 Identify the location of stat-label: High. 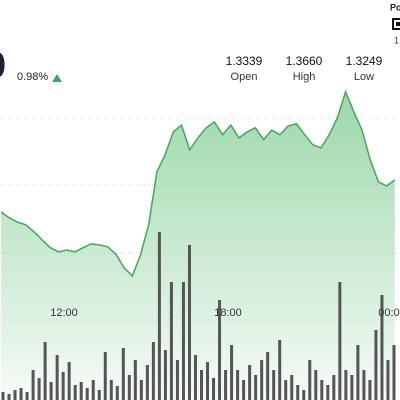
(304, 77).